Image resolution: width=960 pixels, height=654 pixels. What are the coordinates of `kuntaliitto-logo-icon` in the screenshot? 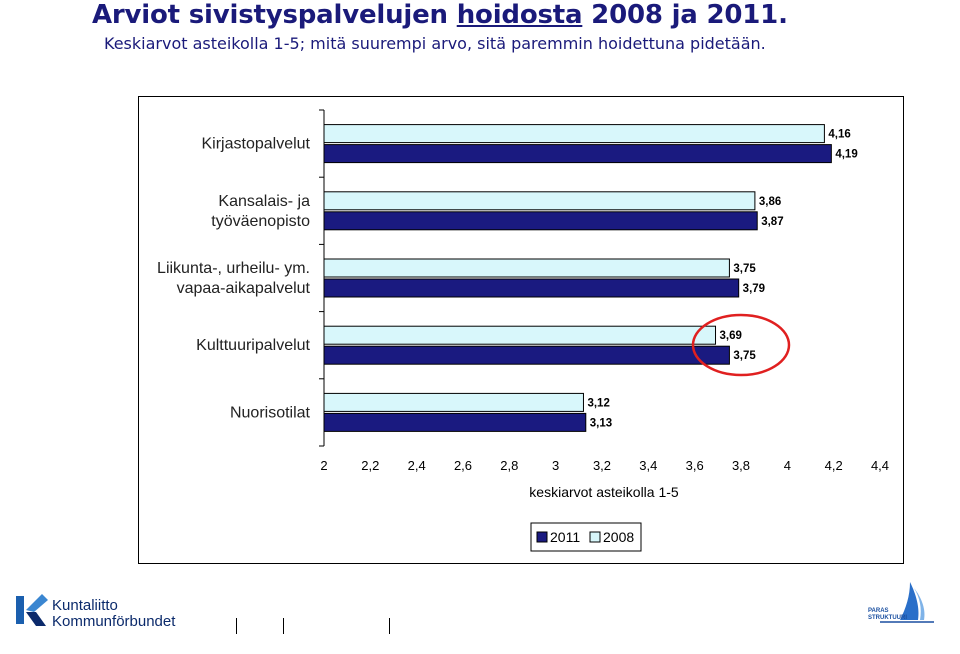 It's located at (32, 610).